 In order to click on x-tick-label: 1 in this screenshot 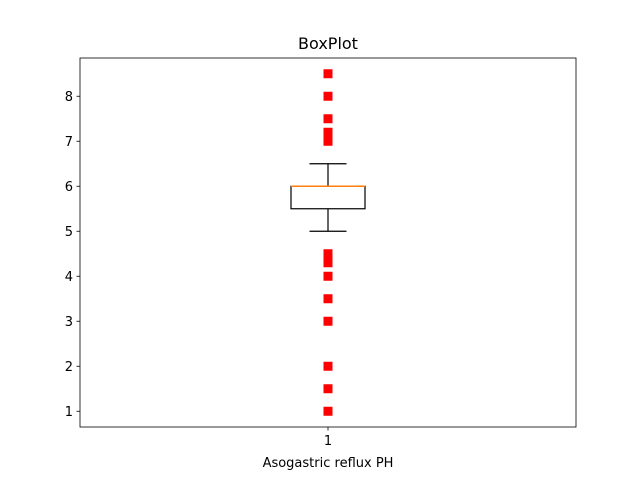, I will do `click(328, 441)`.